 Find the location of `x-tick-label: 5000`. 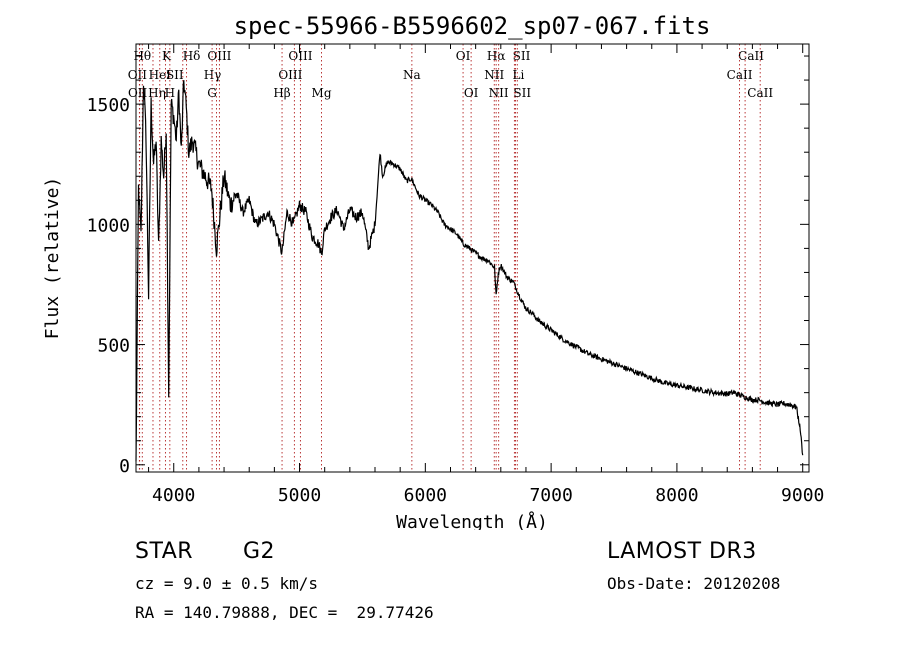

x-tick-label: 5000 is located at coordinates (299, 495).